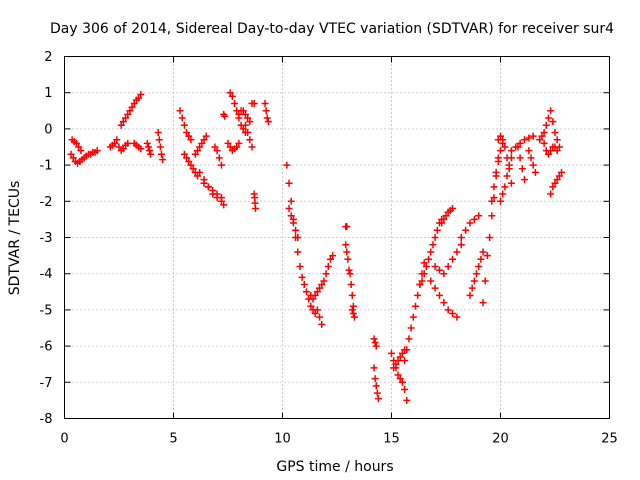 The height and width of the screenshot is (480, 640). Describe the element at coordinates (46, 274) in the screenshot. I see `y-tick-label: -4` at that location.